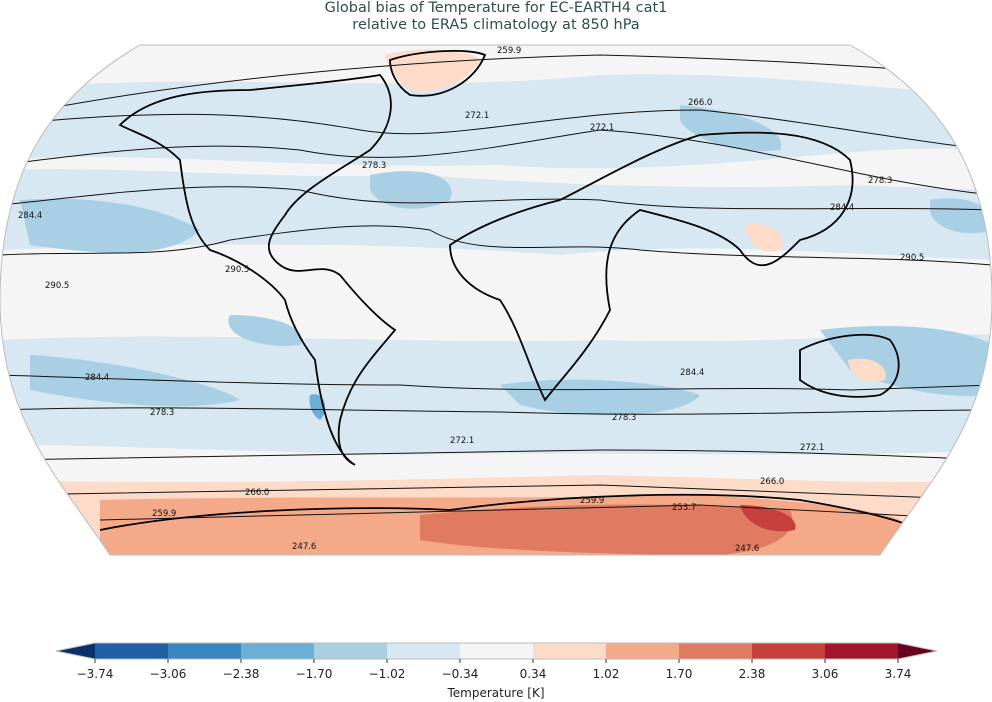  What do you see at coordinates (95, 674) in the screenshot?
I see `colorbar-tick: −3.74` at bounding box center [95, 674].